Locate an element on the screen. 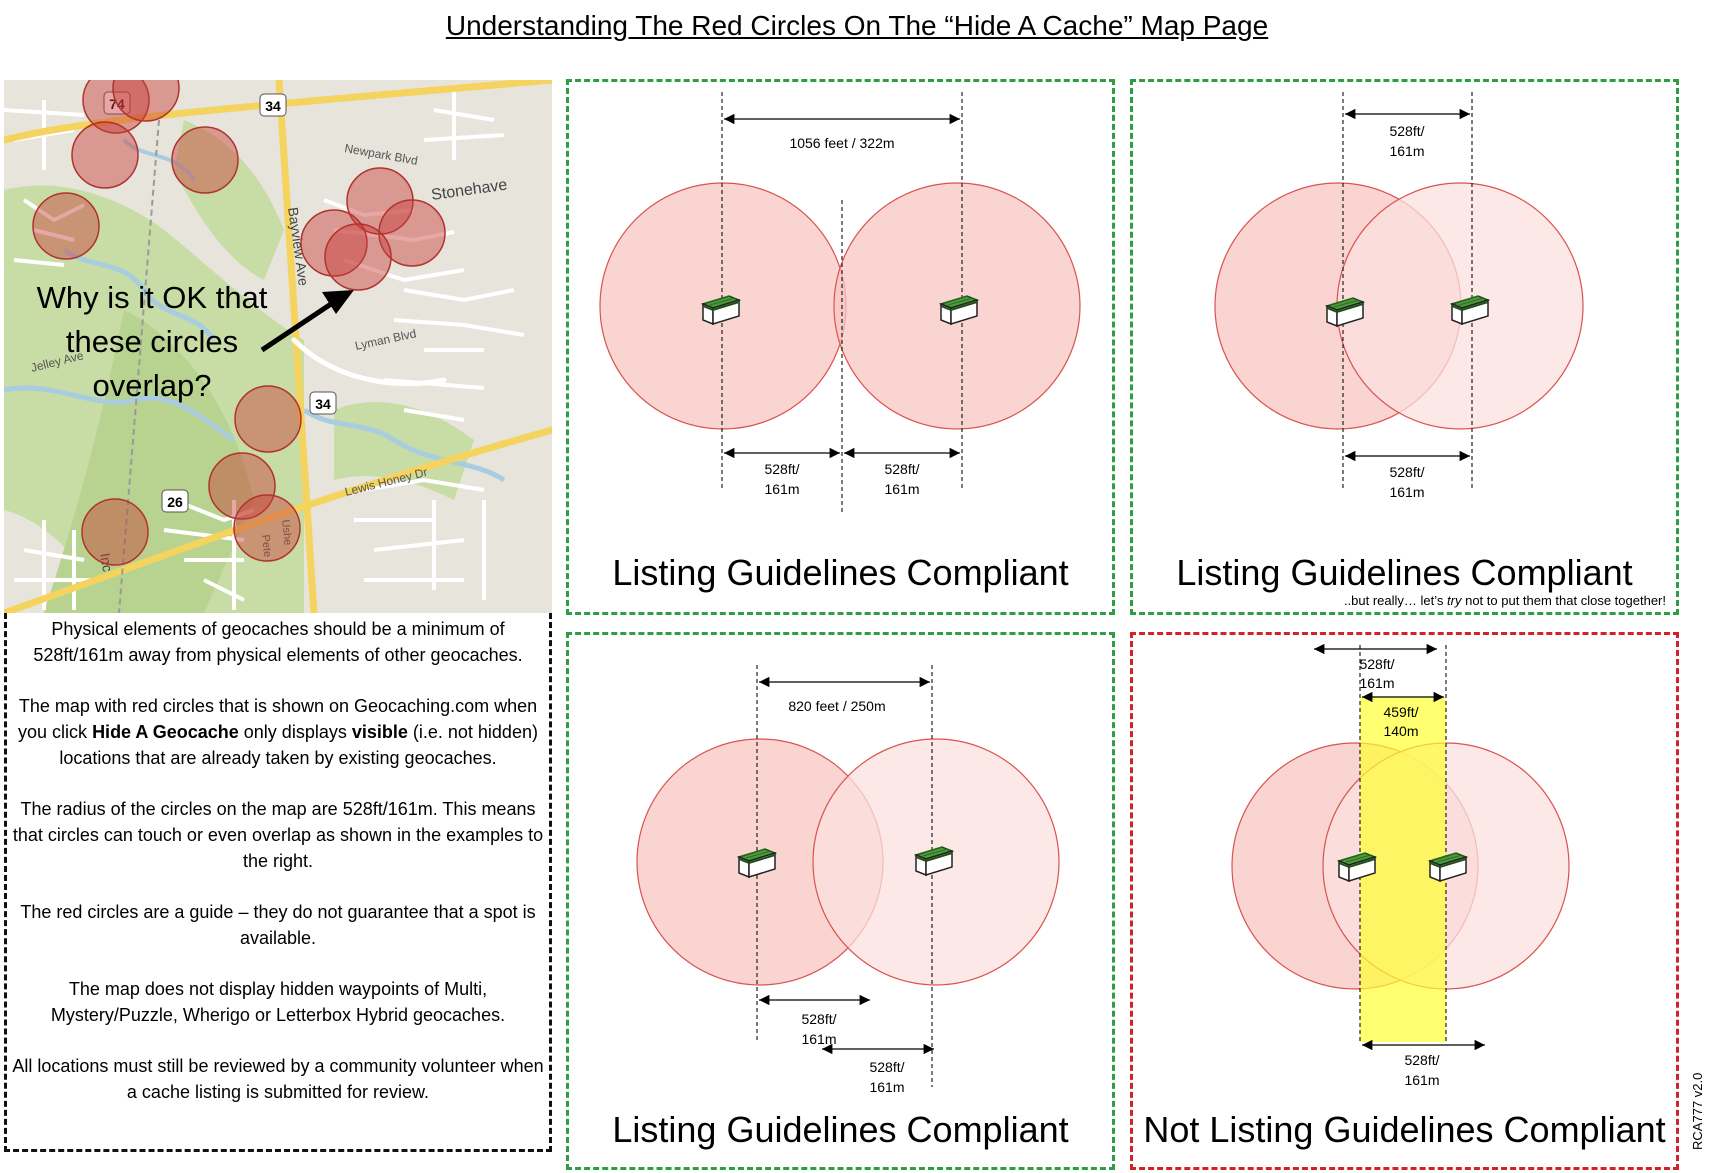  svg-text: these circles is located at coordinates (152, 341).